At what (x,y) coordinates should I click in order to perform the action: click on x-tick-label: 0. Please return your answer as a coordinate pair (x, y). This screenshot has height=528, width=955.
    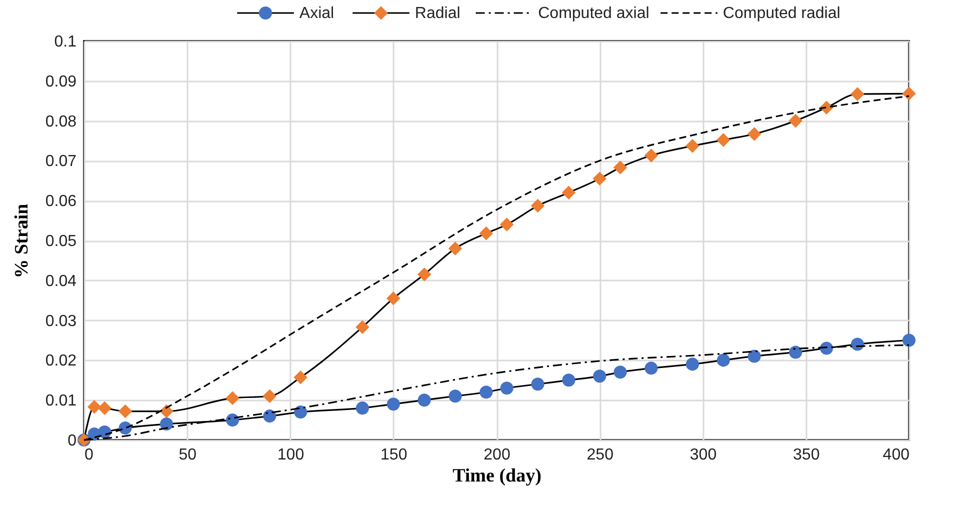
    Looking at the image, I should click on (89, 455).